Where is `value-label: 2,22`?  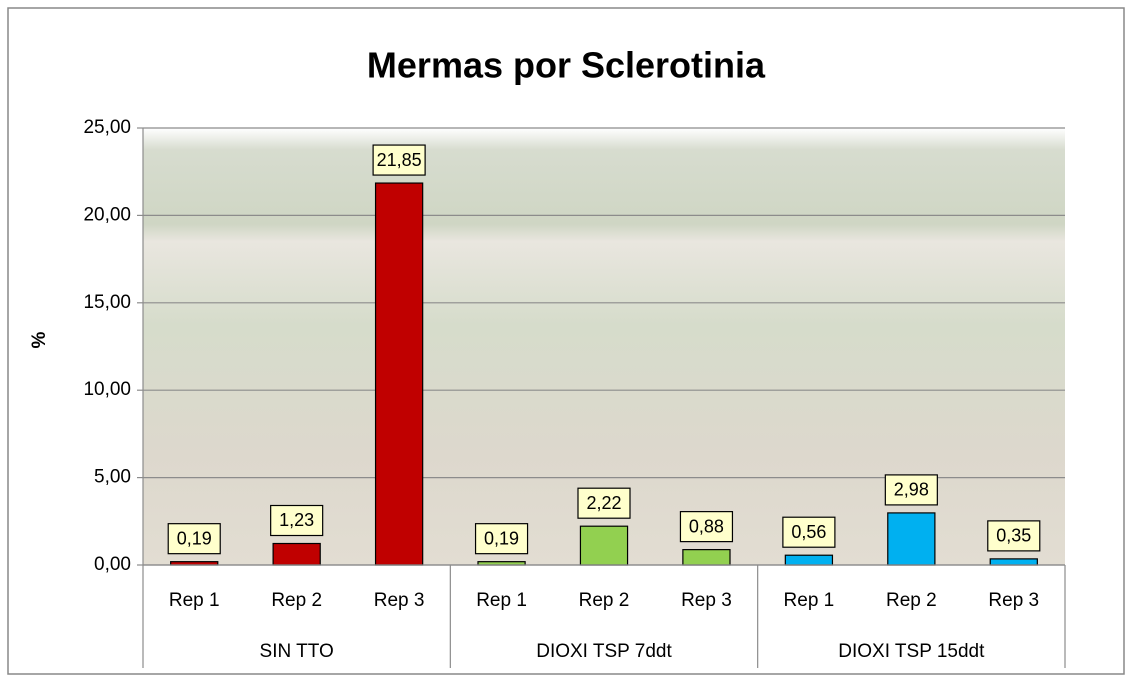
value-label: 2,22 is located at coordinates (603, 503).